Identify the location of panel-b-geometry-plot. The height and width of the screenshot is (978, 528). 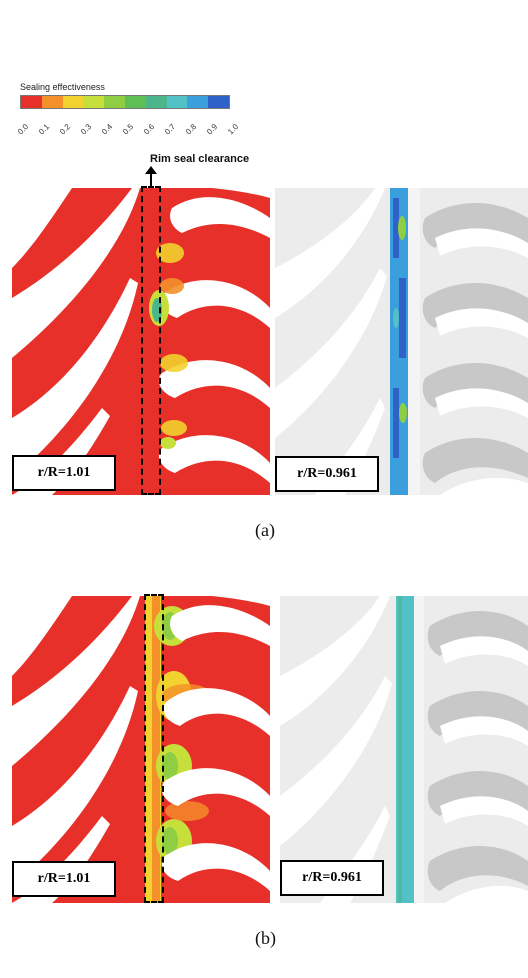
(404, 749).